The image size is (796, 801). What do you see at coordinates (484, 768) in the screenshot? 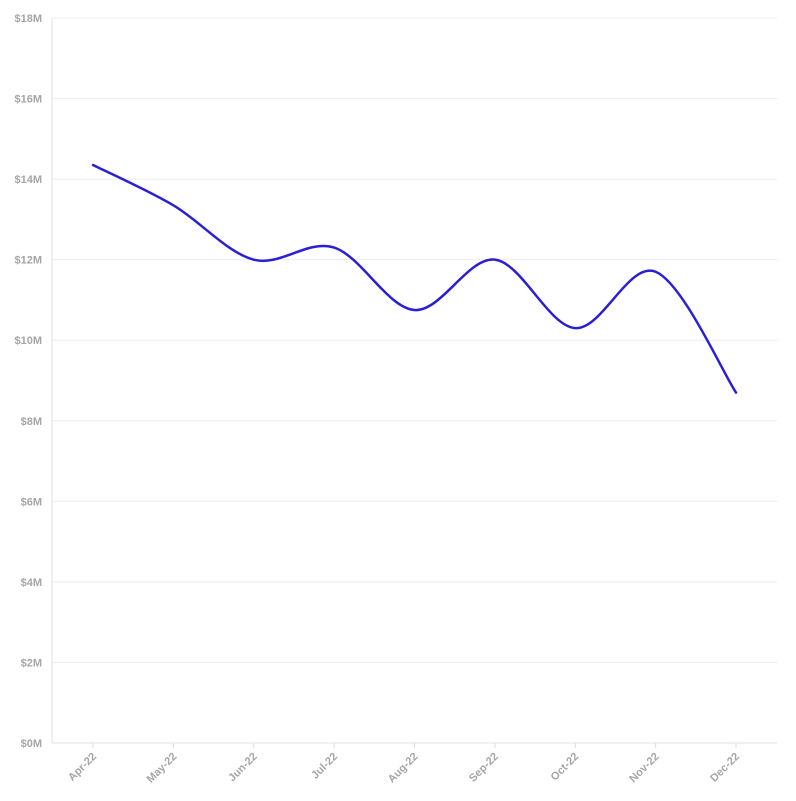
I see `x-tick-label: Sep-22` at bounding box center [484, 768].